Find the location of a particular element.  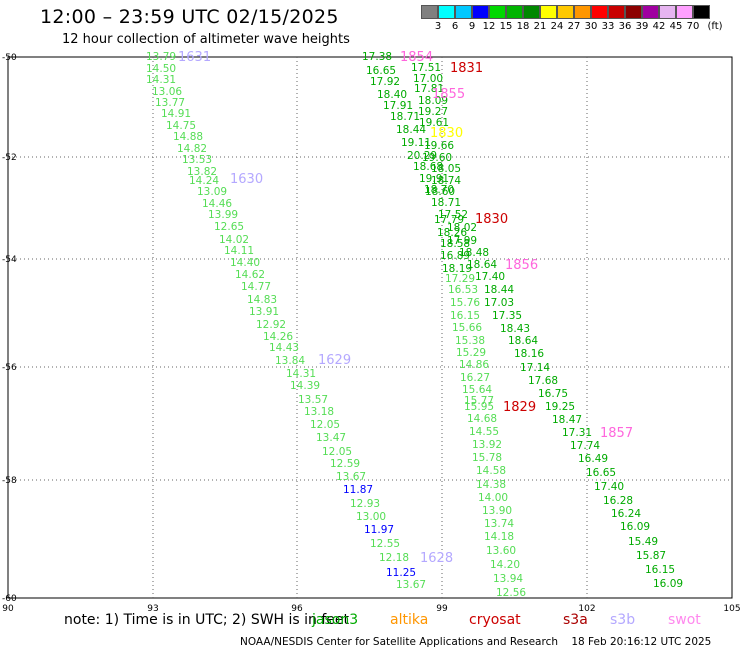

wave-height-value: 12.56 is located at coordinates (511, 593).